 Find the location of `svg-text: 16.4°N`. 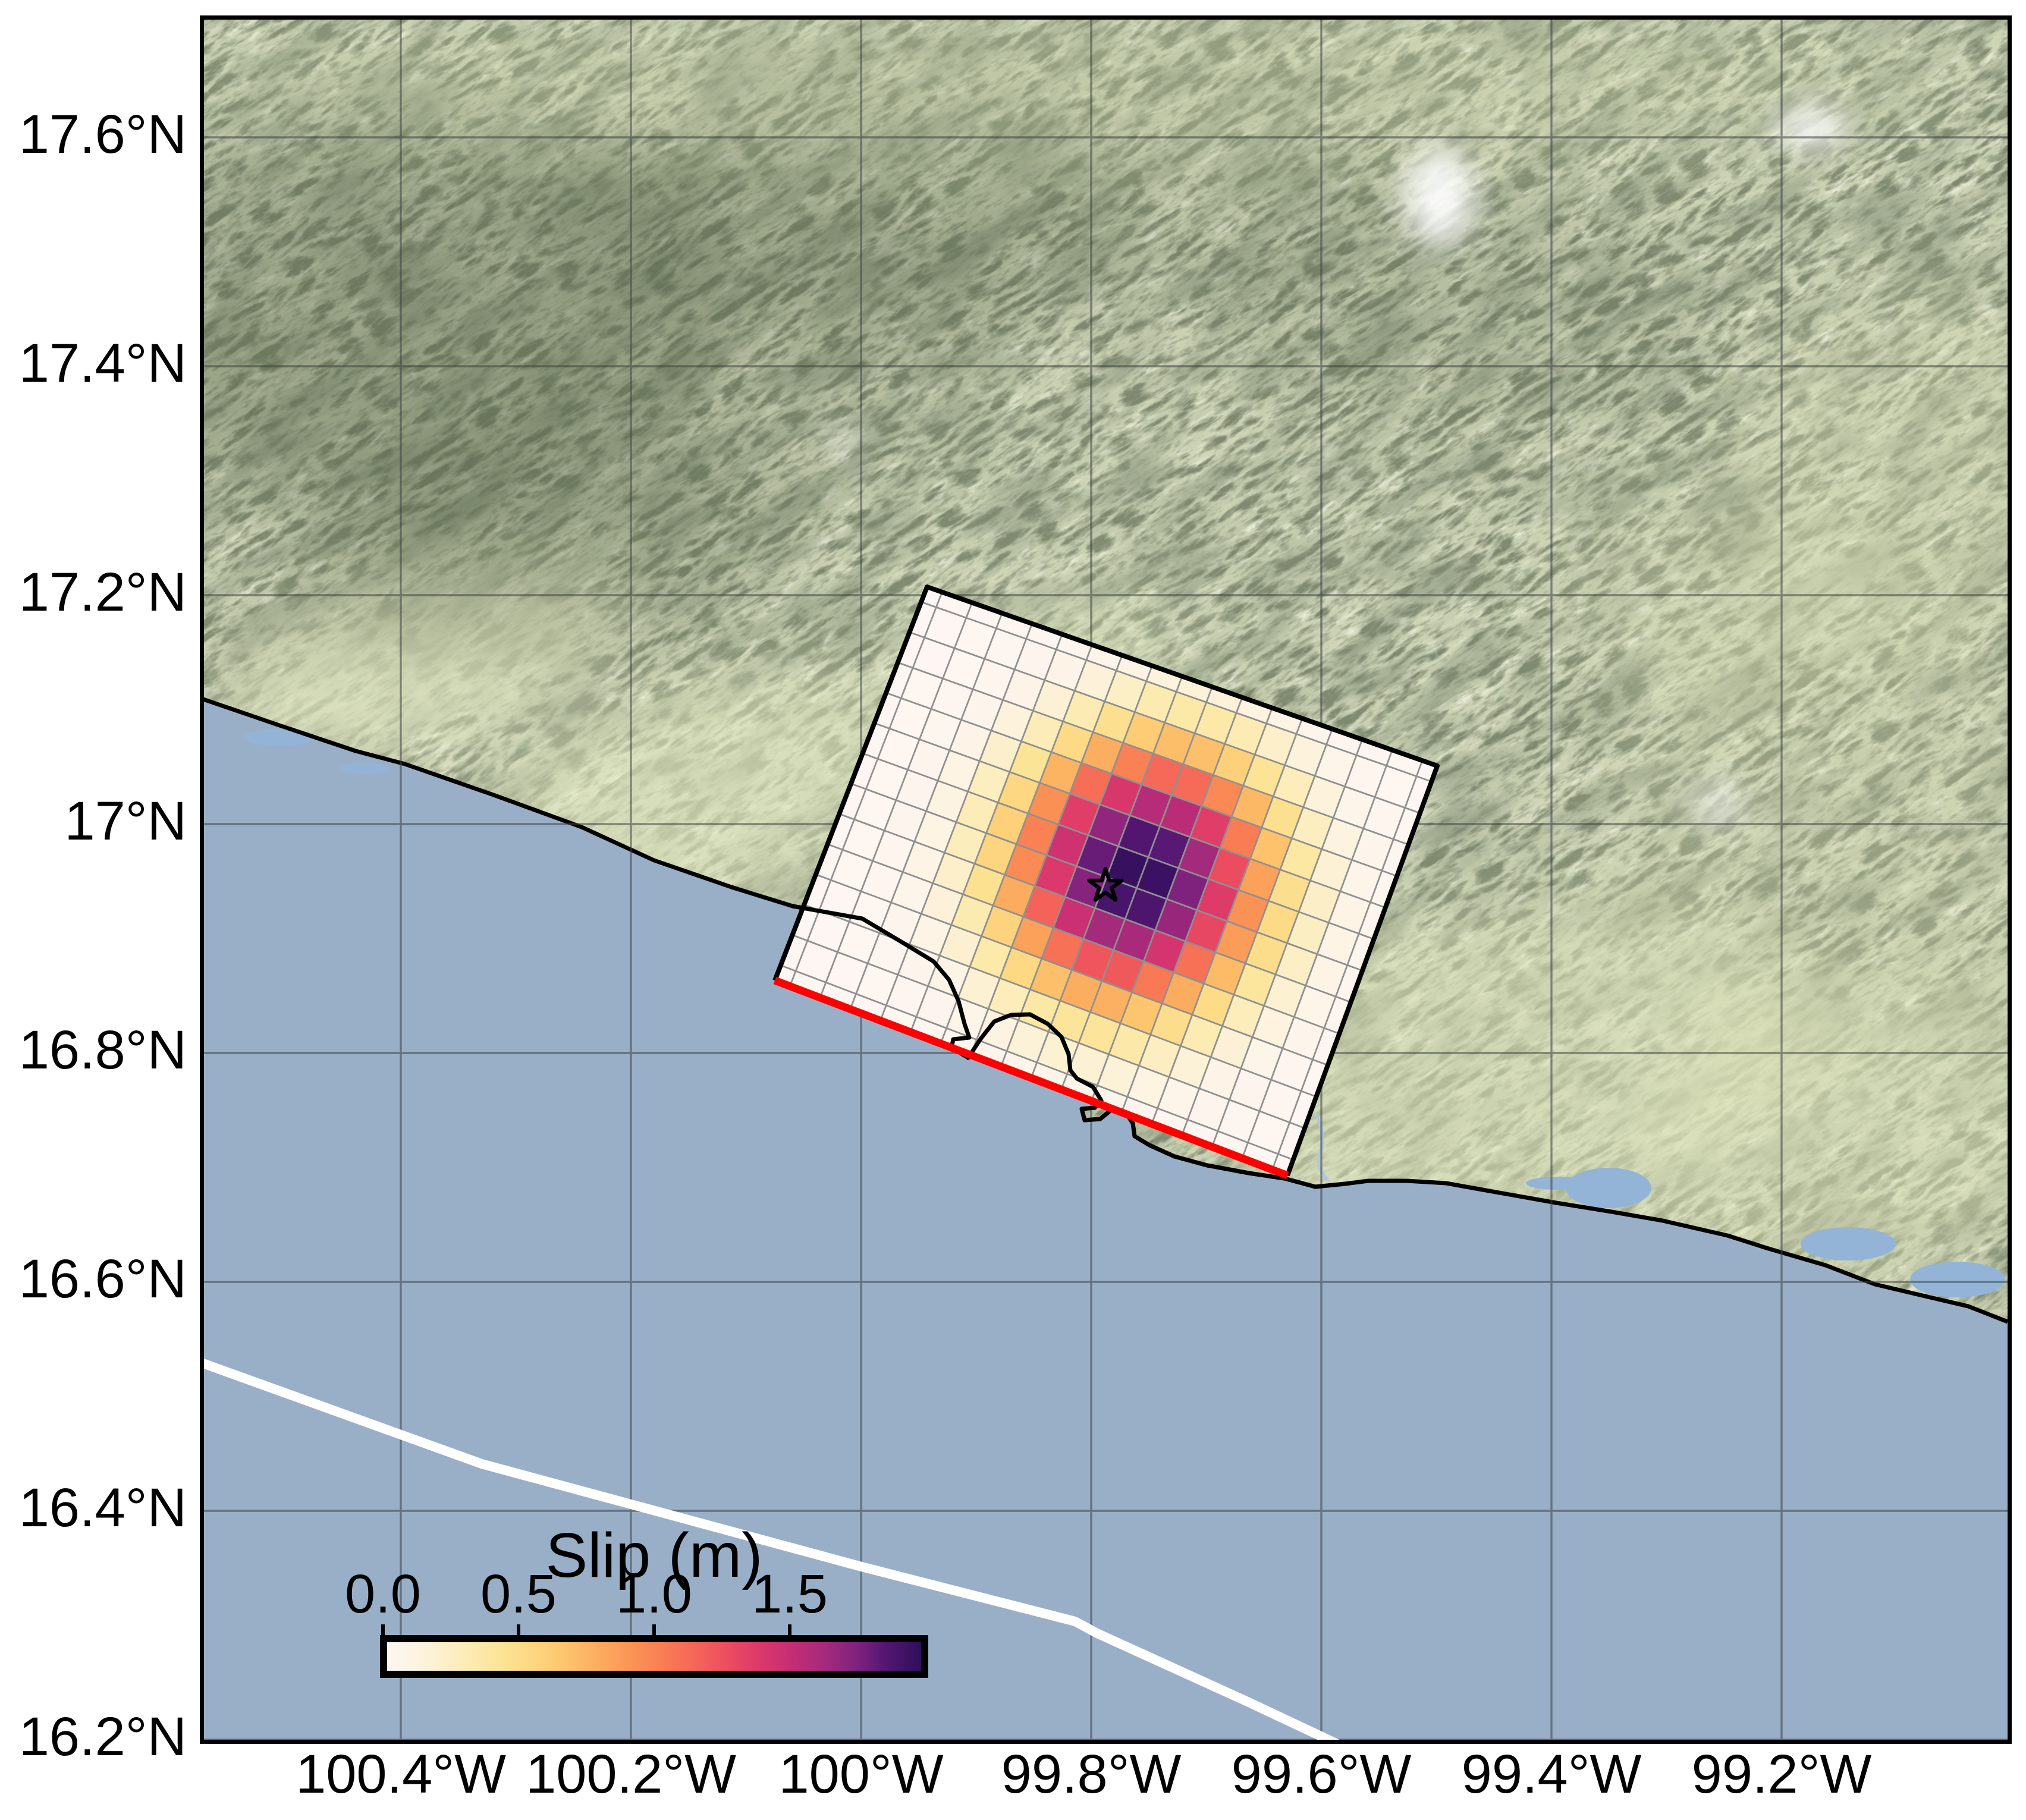

svg-text: 16.4°N is located at coordinates (103, 1508).